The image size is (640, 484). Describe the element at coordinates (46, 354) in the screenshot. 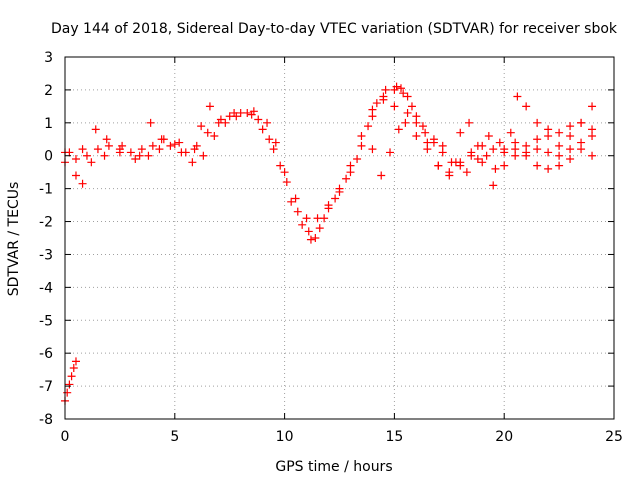

I see `y-tick-label: -6` at that location.